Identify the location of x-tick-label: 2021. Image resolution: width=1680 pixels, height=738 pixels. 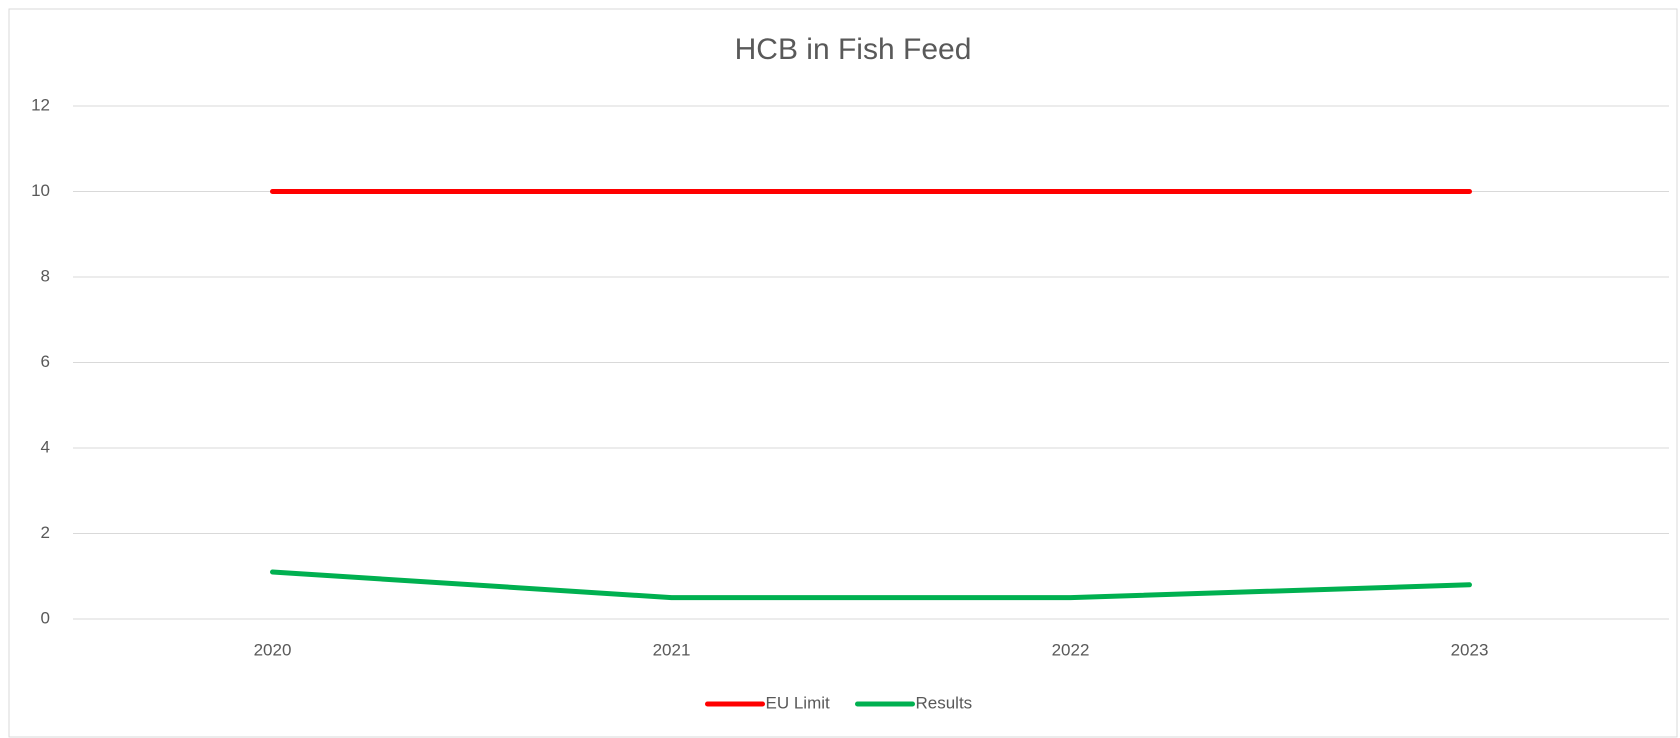
(672, 649).